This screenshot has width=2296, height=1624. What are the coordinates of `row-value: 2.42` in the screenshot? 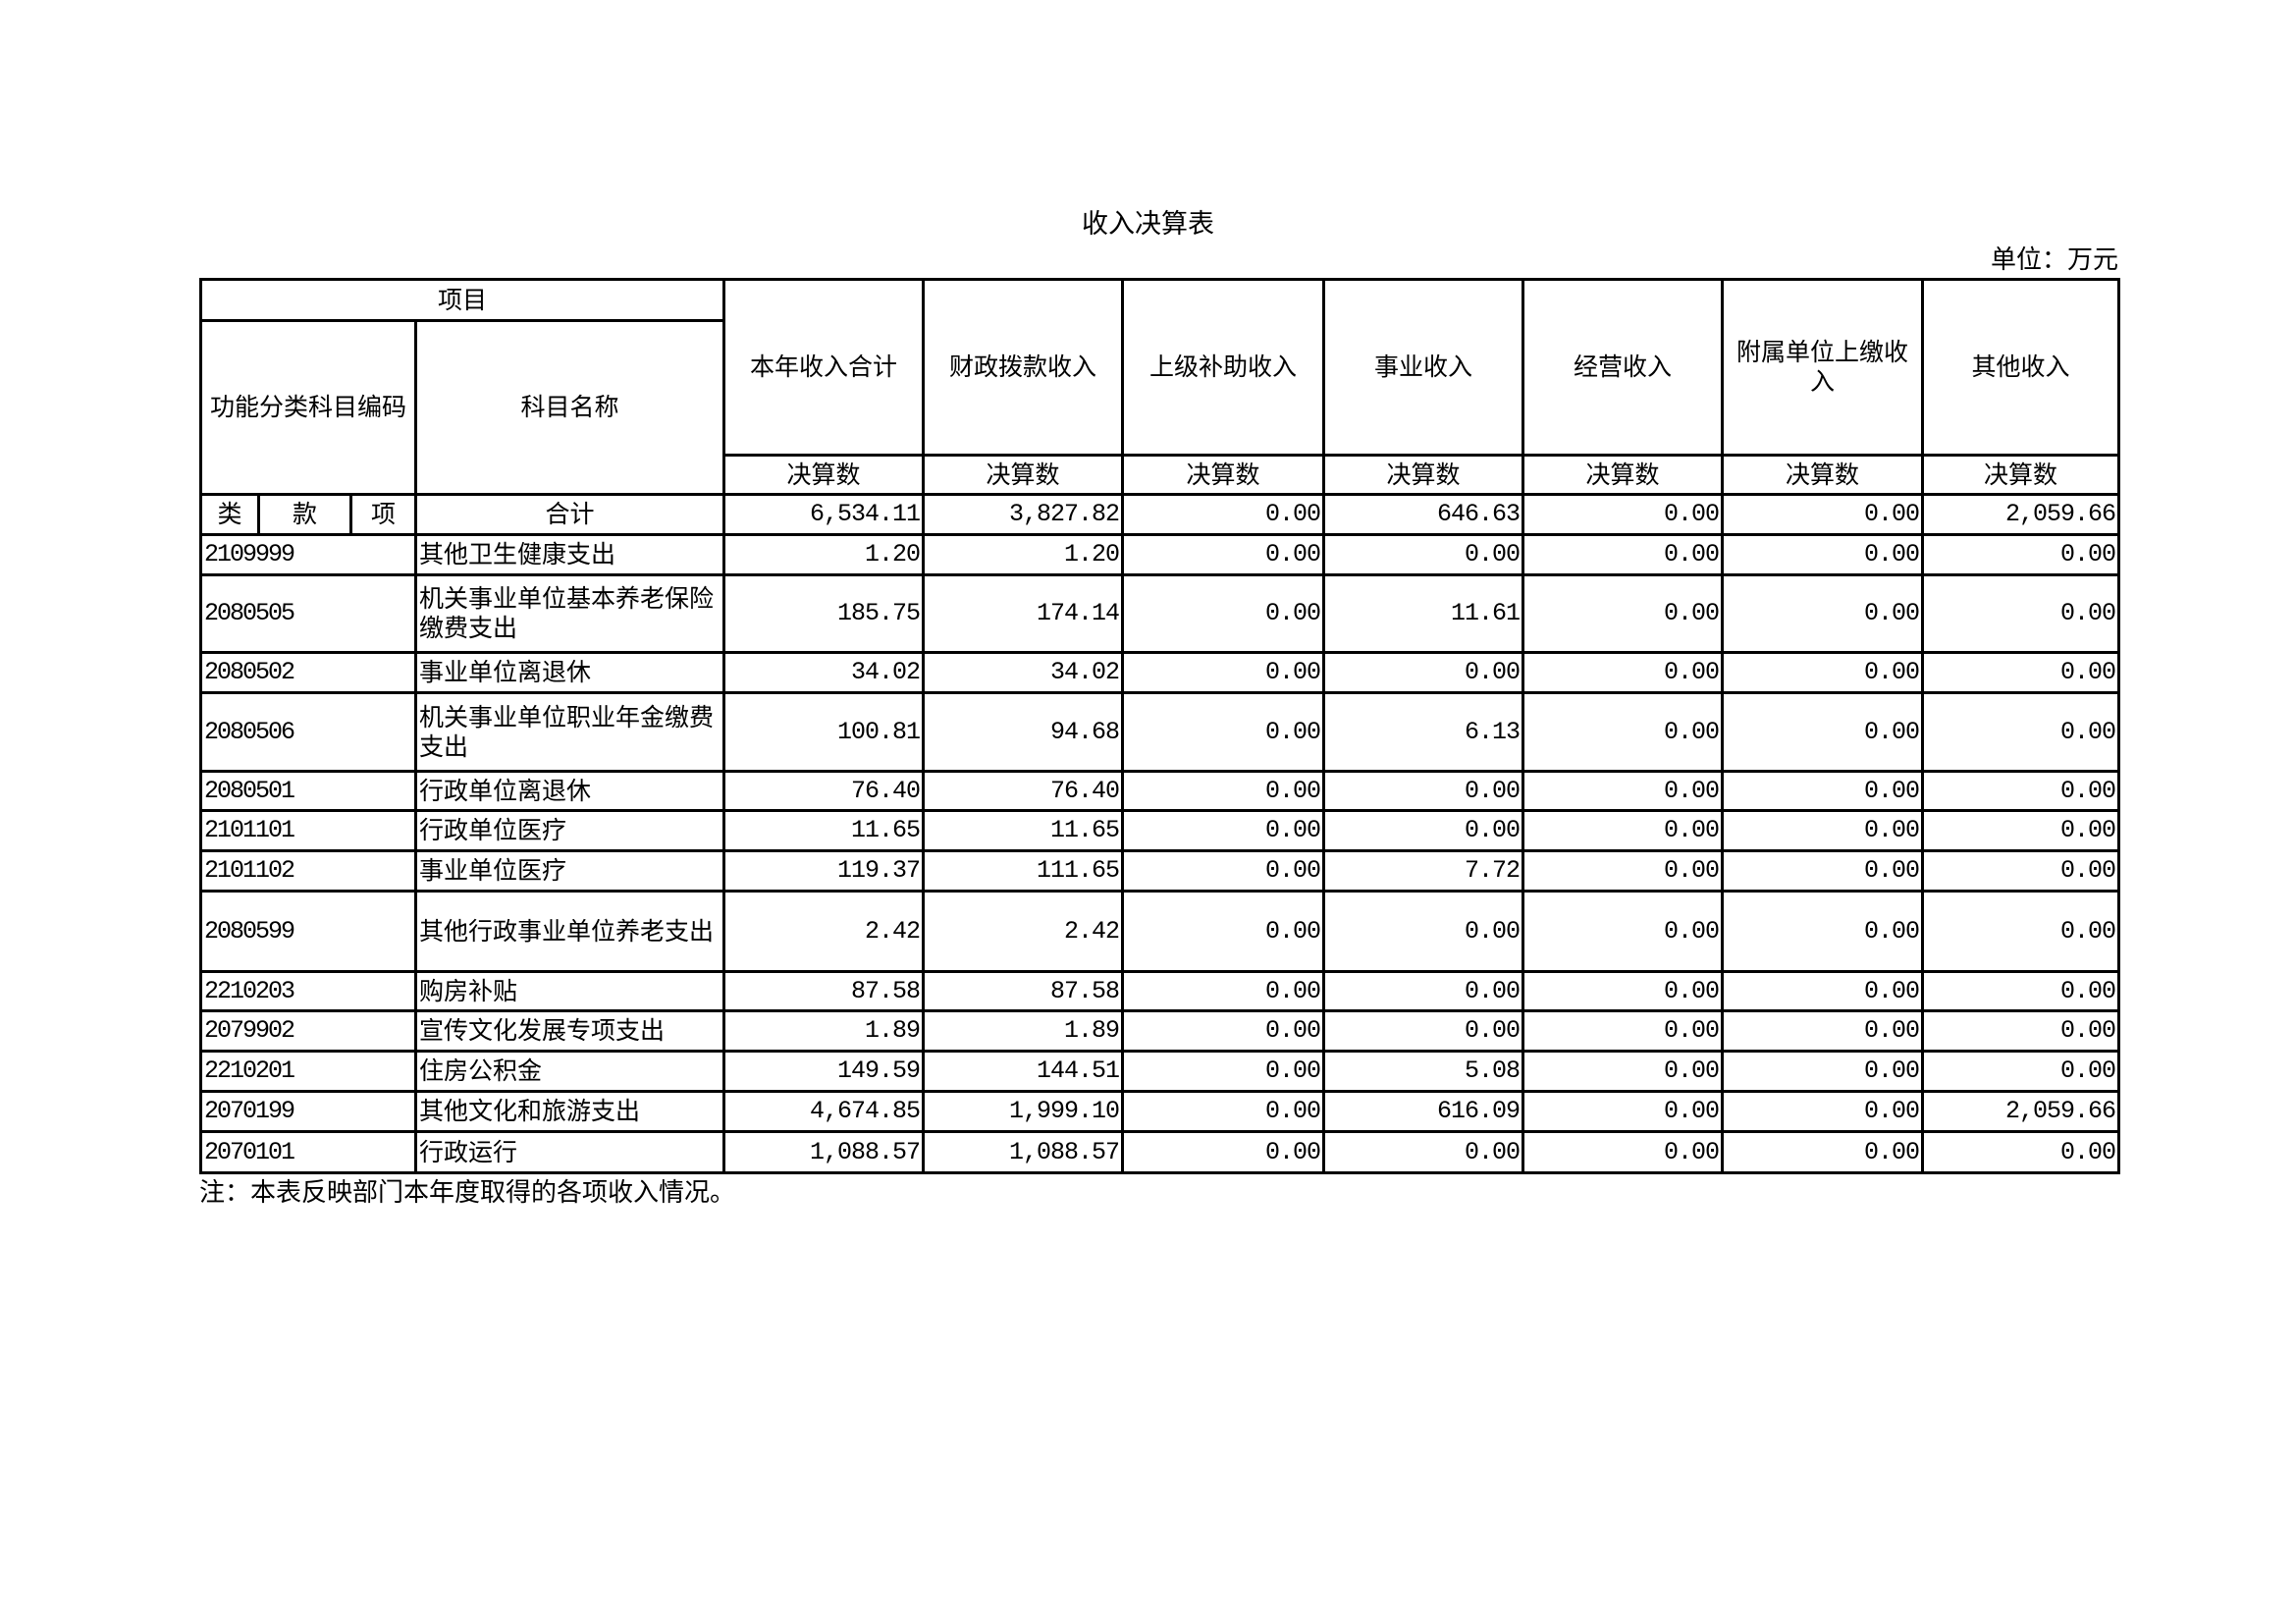 It's located at (823, 931).